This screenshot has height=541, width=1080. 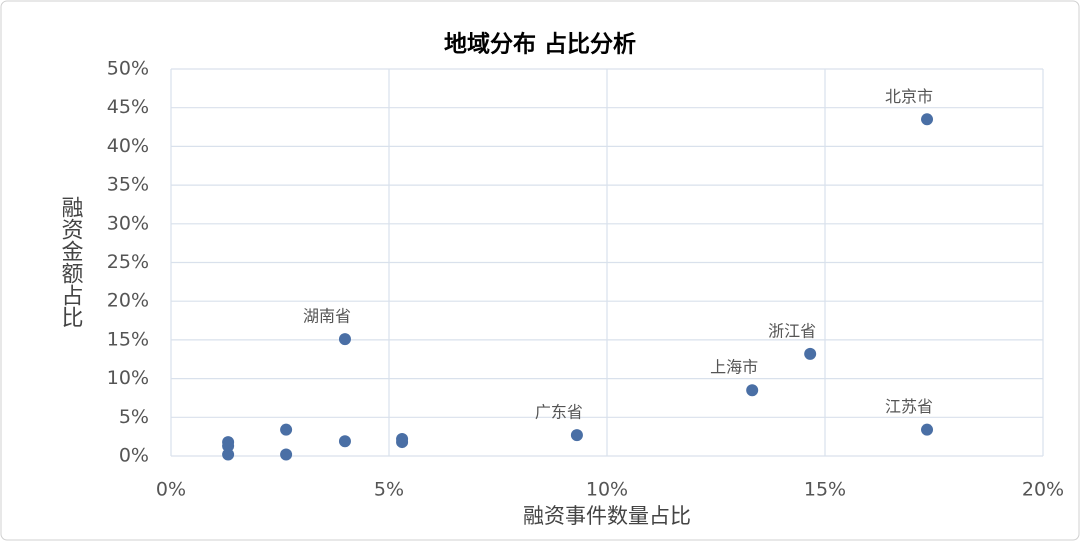 What do you see at coordinates (825, 490) in the screenshot?
I see `x-tick-label: 15%` at bounding box center [825, 490].